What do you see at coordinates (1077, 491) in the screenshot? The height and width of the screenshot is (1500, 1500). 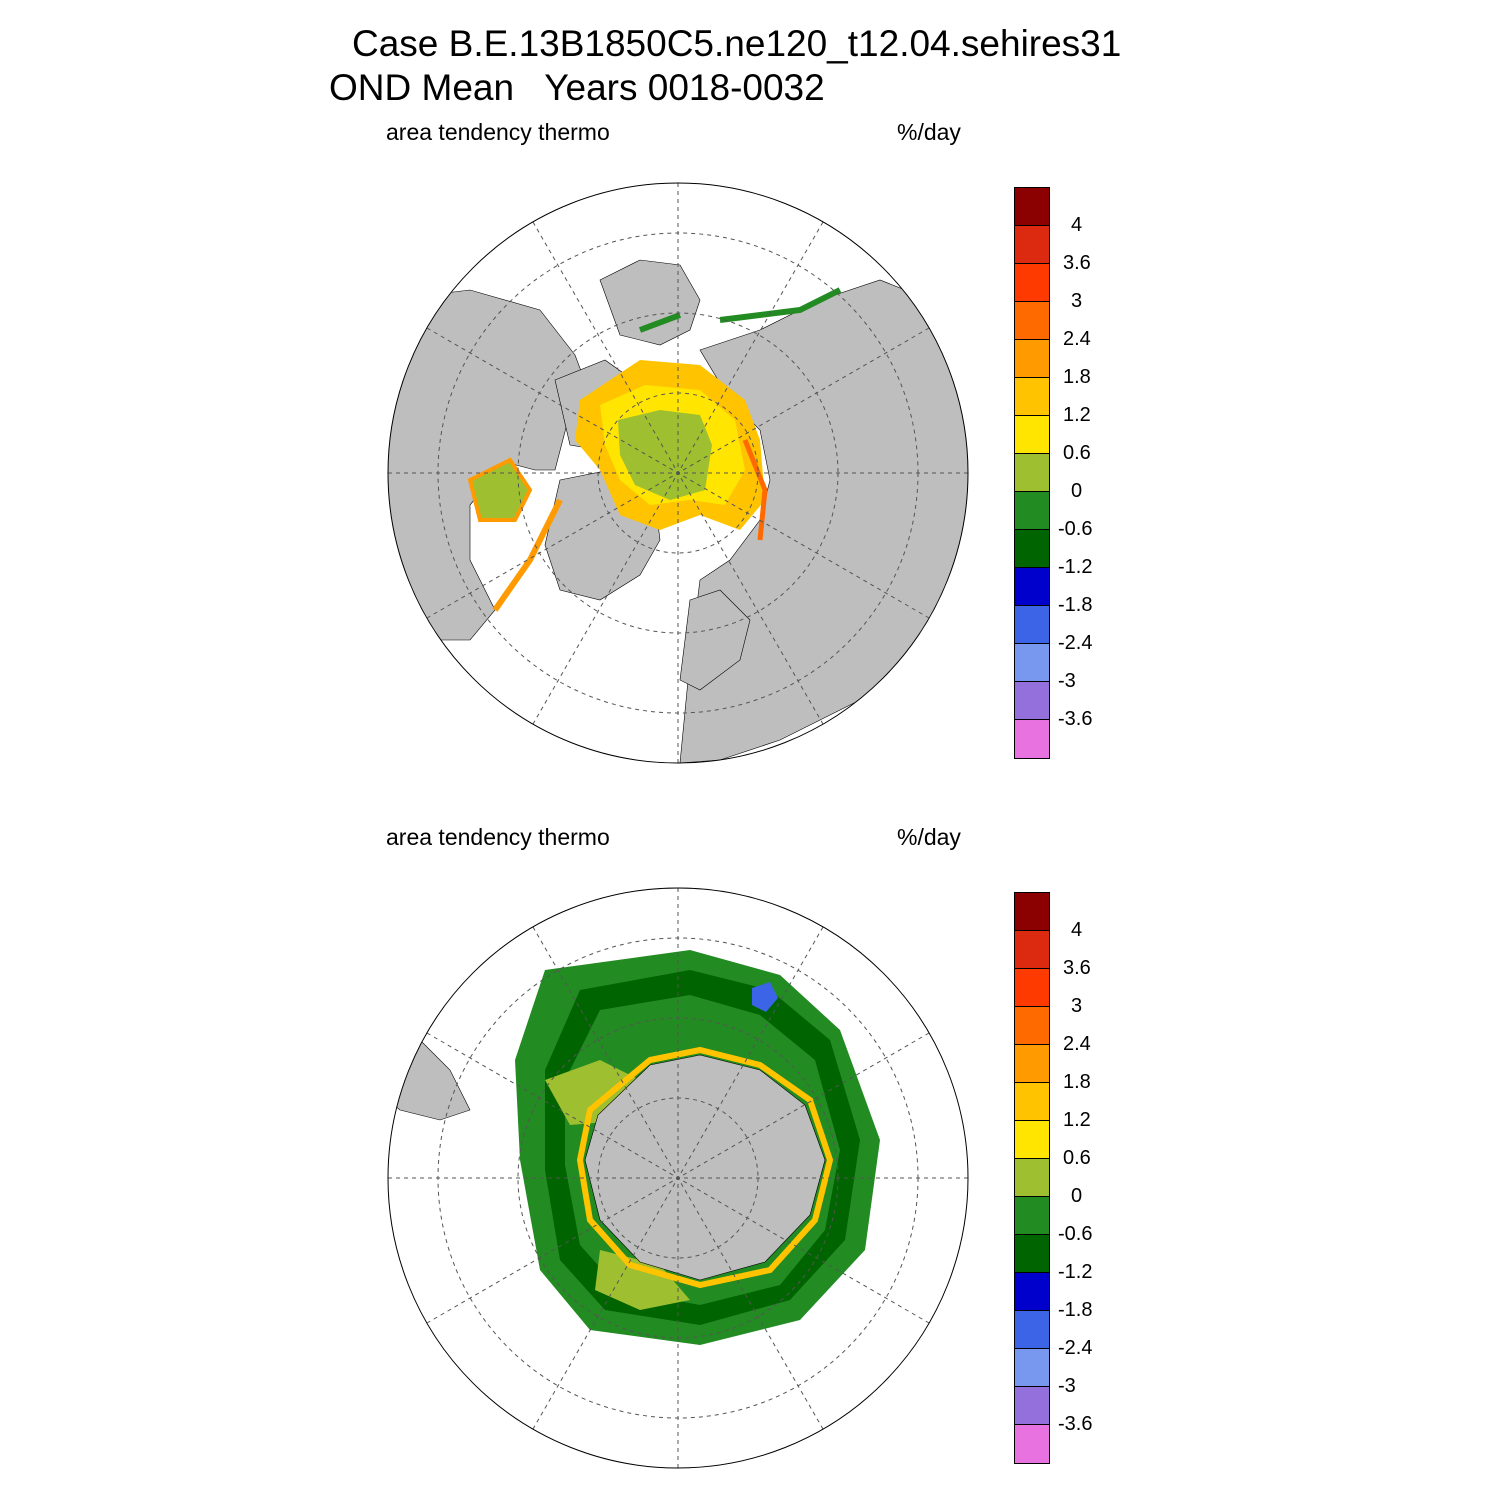 I see `arctic-colorbar-tick-label: 0` at bounding box center [1077, 491].